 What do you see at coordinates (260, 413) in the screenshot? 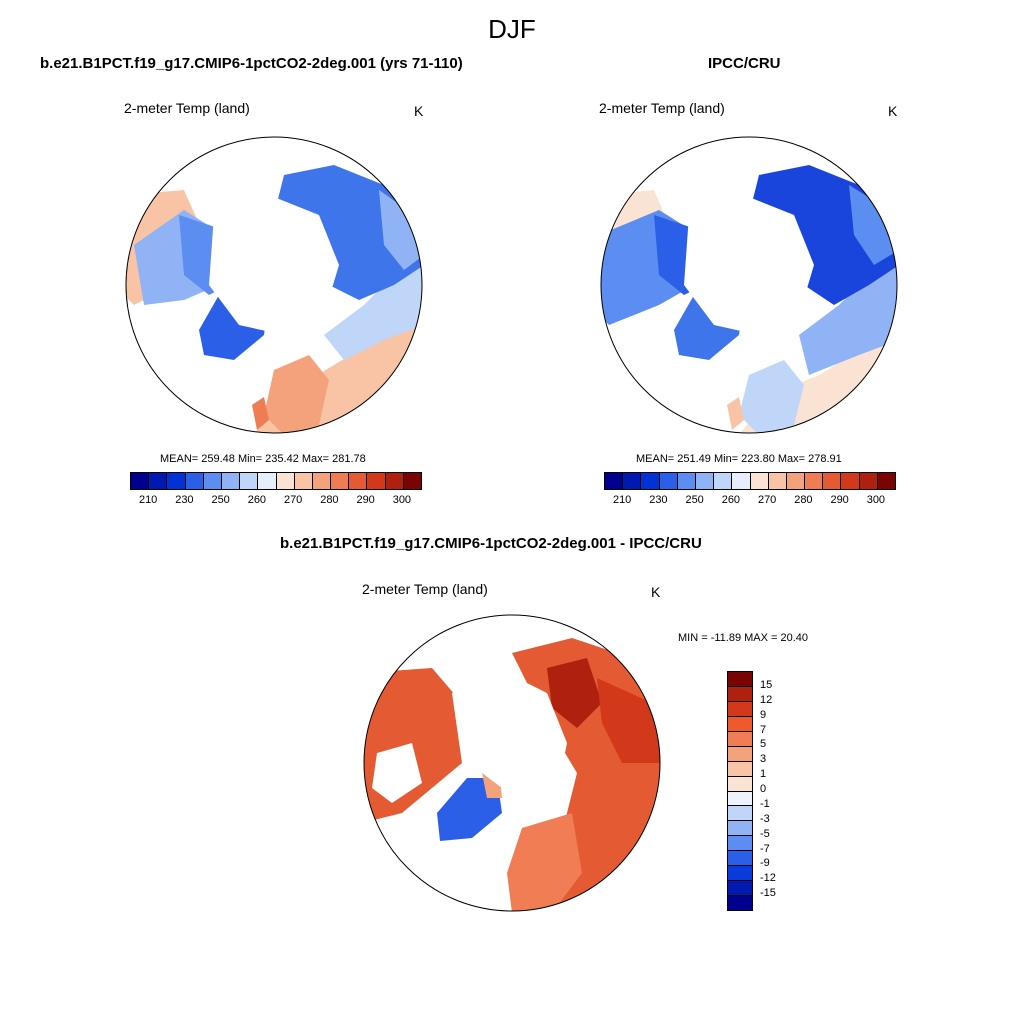
I see `panel-1-land-uk` at bounding box center [260, 413].